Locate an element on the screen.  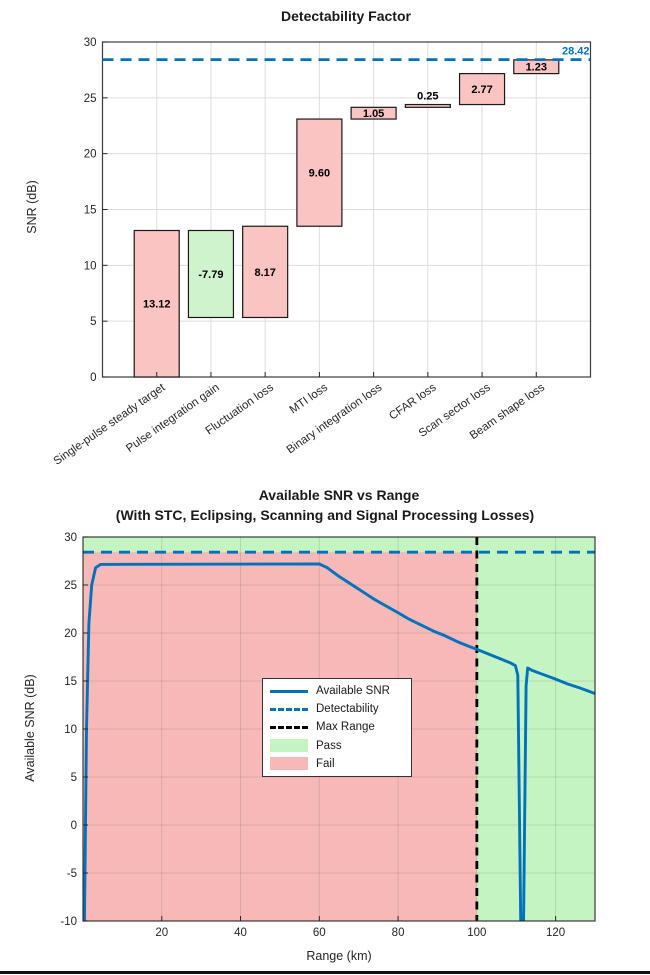
red-patch-icon is located at coordinates (289, 764).